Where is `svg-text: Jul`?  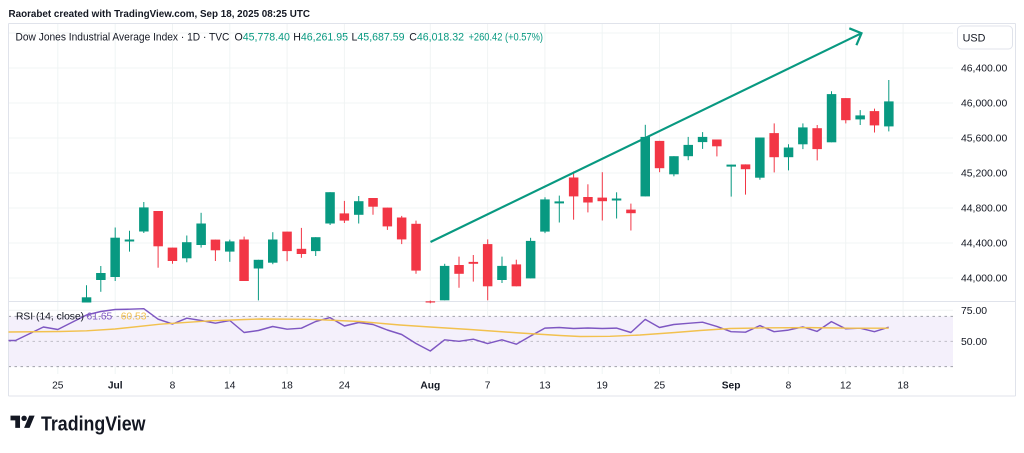 svg-text: Jul is located at coordinates (115, 386).